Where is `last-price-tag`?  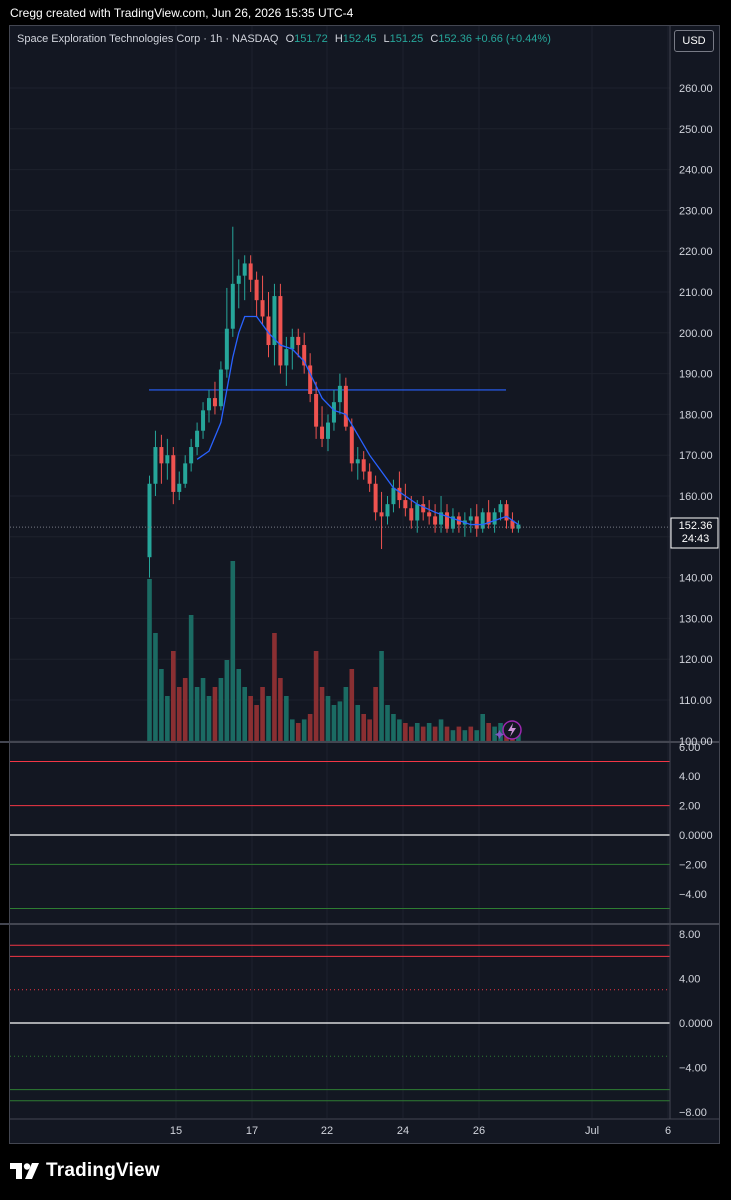
last-price-tag is located at coordinates (694, 533).